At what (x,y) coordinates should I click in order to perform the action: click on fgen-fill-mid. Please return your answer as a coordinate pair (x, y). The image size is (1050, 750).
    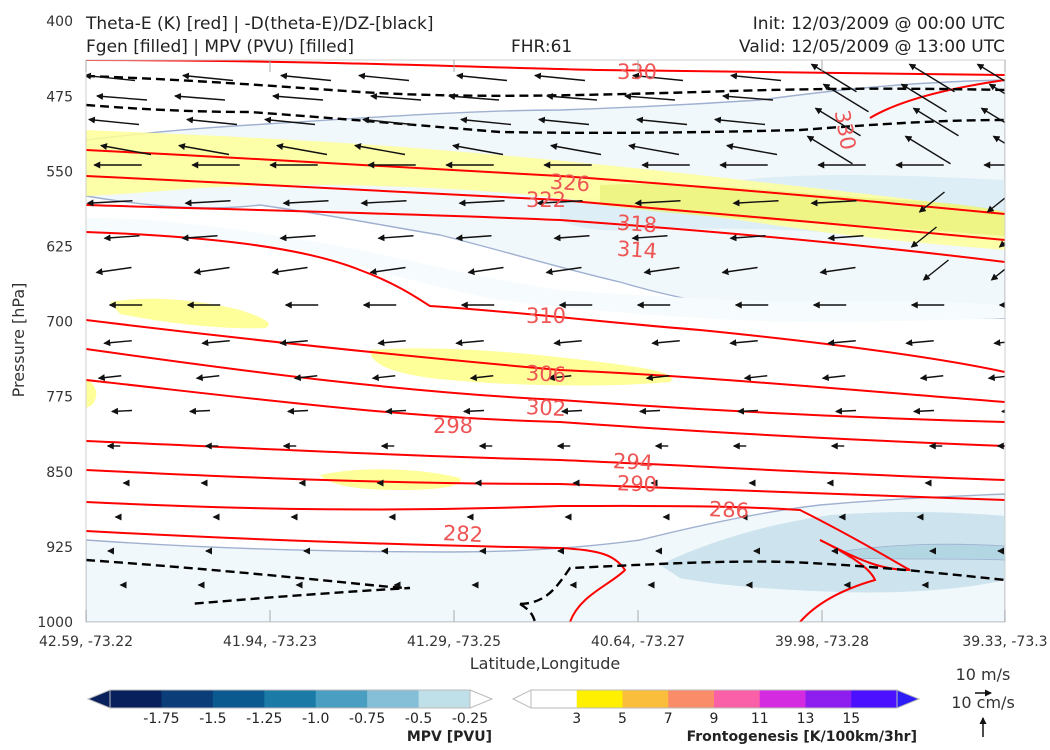
    Looking at the image, I should click on (189, 313).